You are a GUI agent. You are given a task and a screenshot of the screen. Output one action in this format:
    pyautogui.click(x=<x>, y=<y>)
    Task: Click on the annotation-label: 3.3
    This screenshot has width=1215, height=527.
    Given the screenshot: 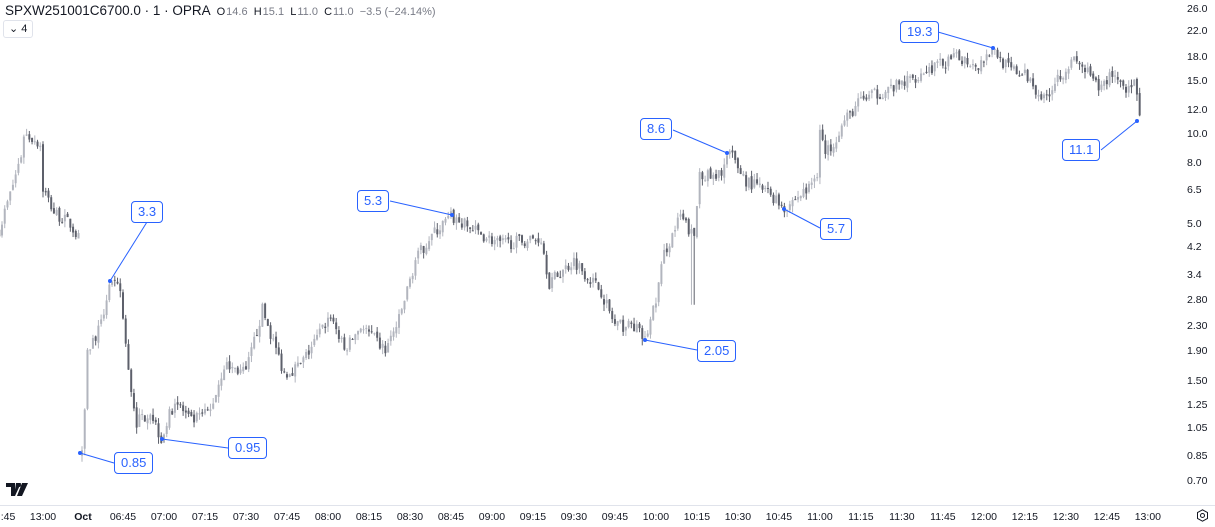 What is the action you would take?
    pyautogui.click(x=147, y=212)
    